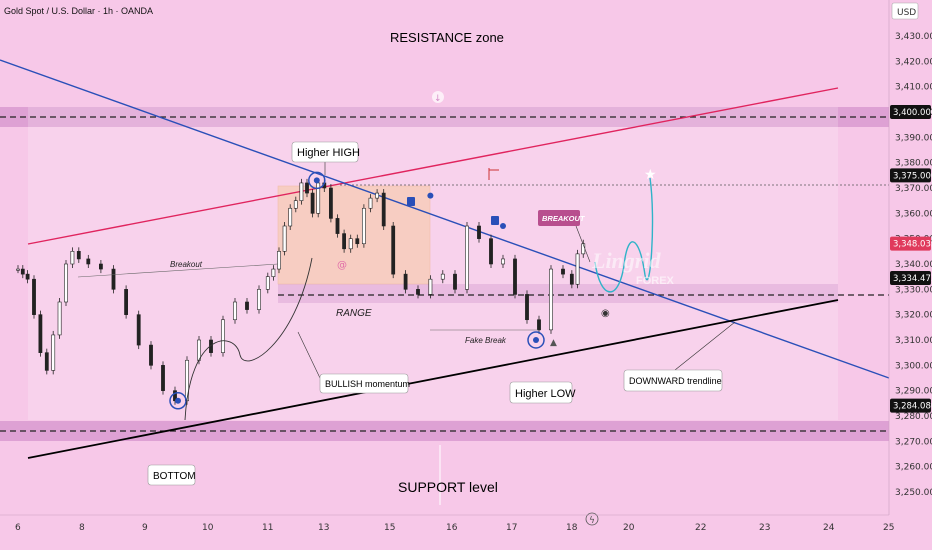 This screenshot has width=932, height=550. Describe the element at coordinates (248, 339) in the screenshot. I see `momentum-arrow` at that location.